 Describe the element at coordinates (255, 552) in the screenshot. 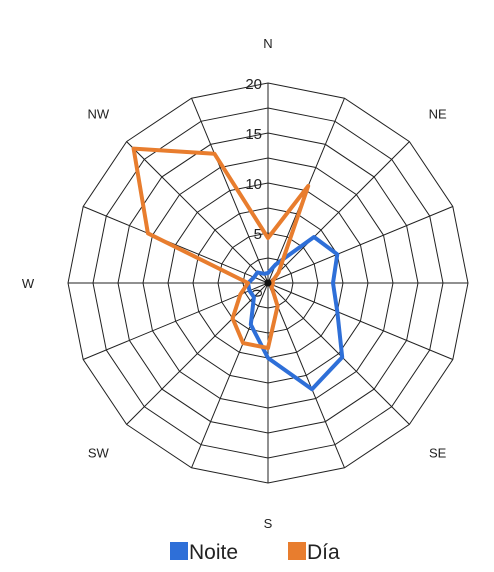

I see `legend: Noite Día` at that location.